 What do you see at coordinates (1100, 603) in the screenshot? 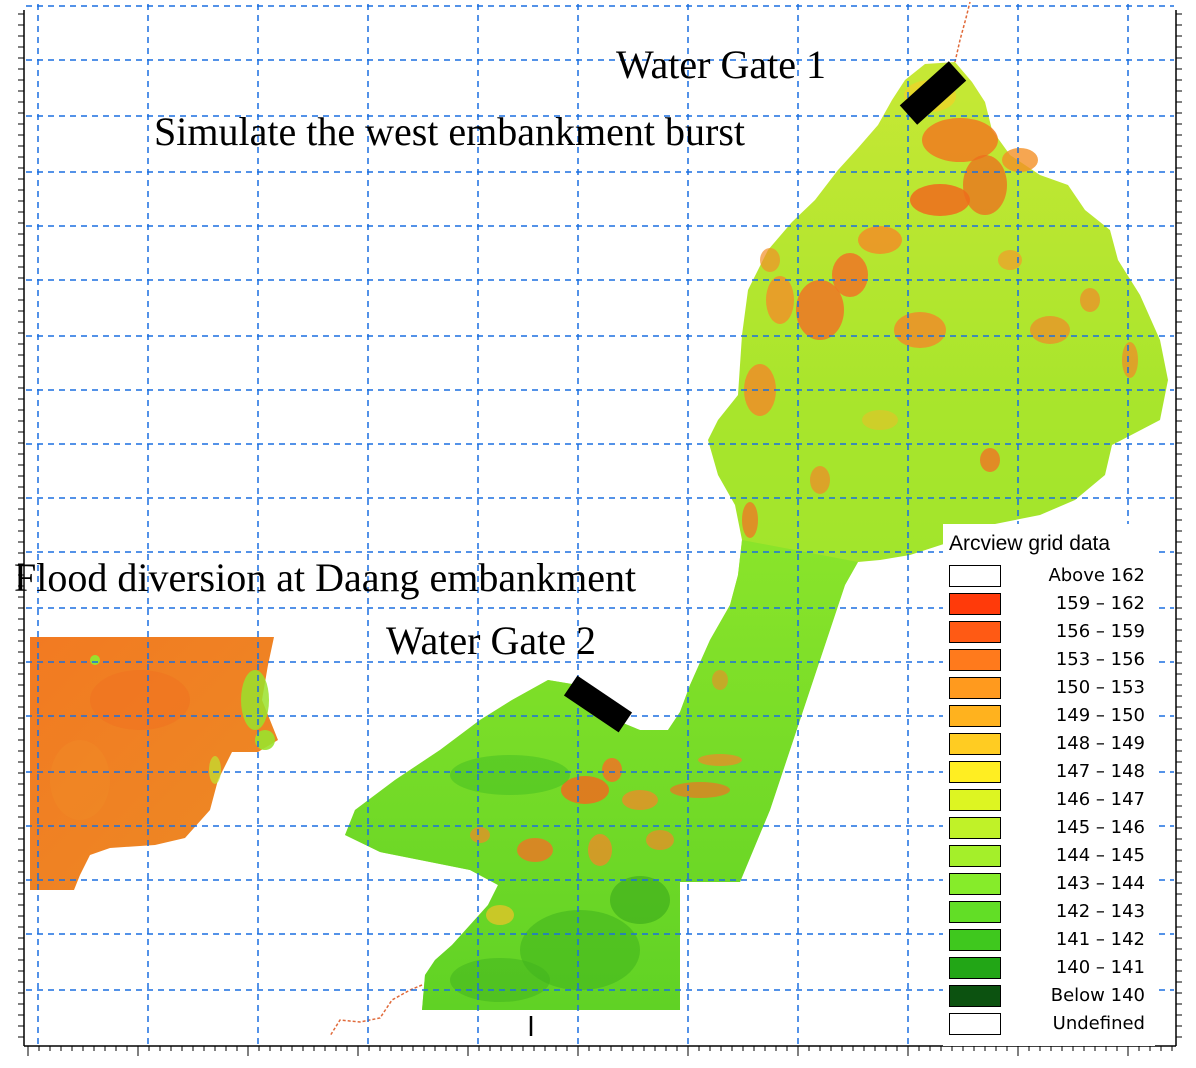
I see `legend-label: 159 – 162` at bounding box center [1100, 603].